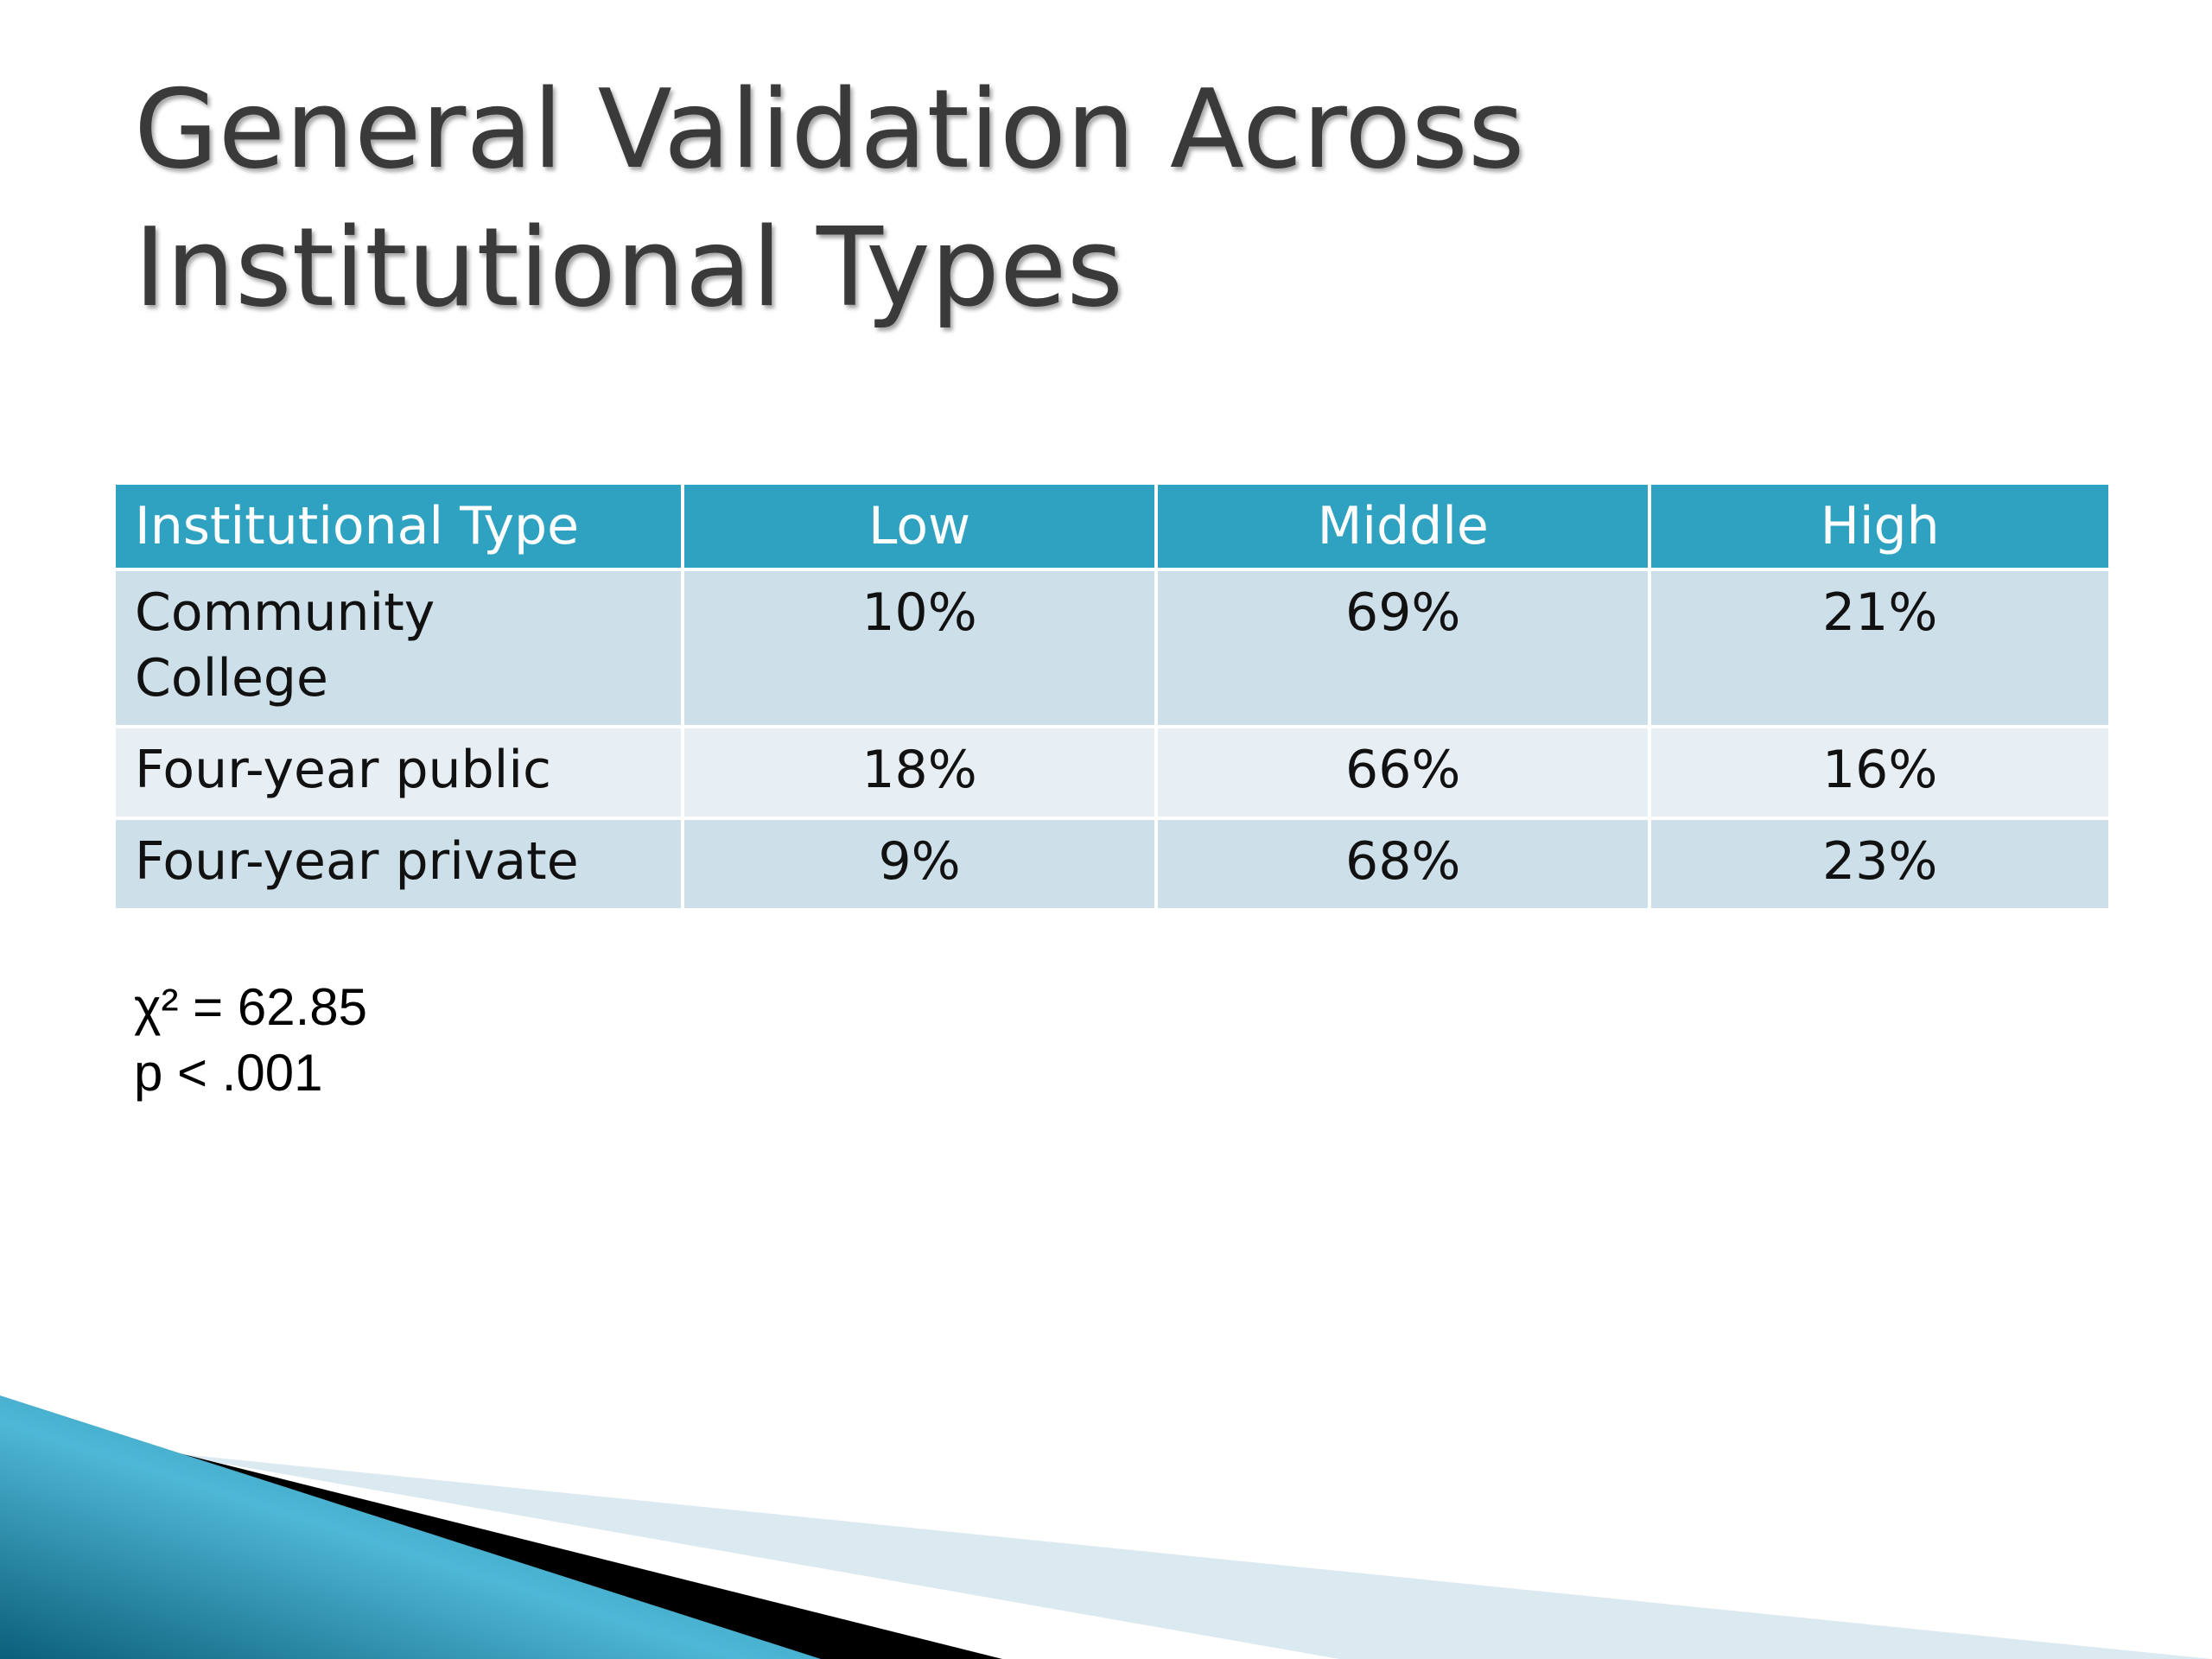 The height and width of the screenshot is (1659, 2212). Describe the element at coordinates (398, 772) in the screenshot. I see `cell-institutional-type: Four-year public` at that location.